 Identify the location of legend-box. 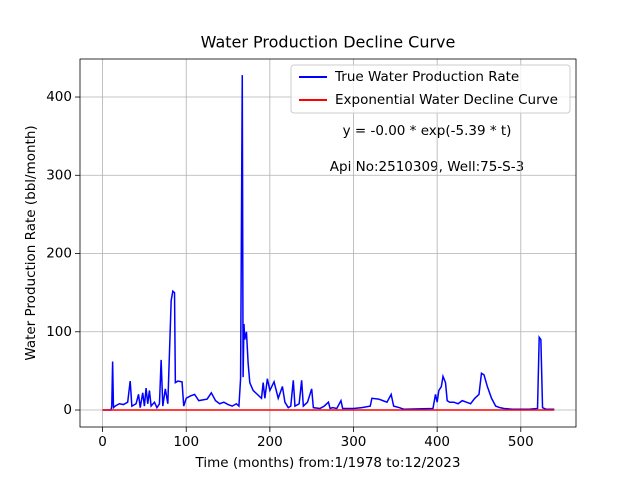
(430, 89).